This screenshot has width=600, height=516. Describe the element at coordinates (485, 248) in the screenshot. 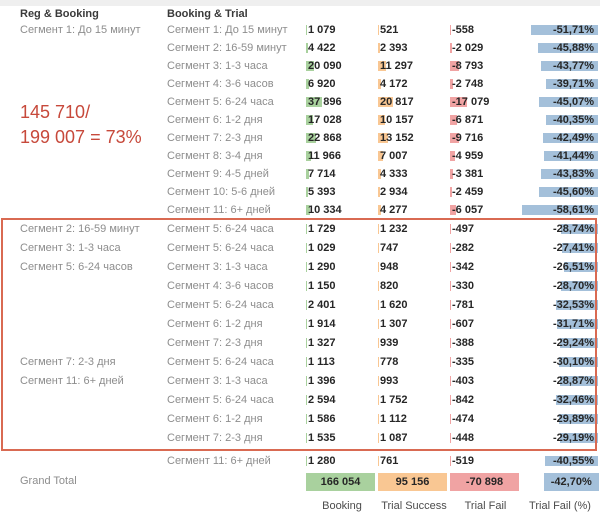

I see `trial-fail-cell: -282` at that location.